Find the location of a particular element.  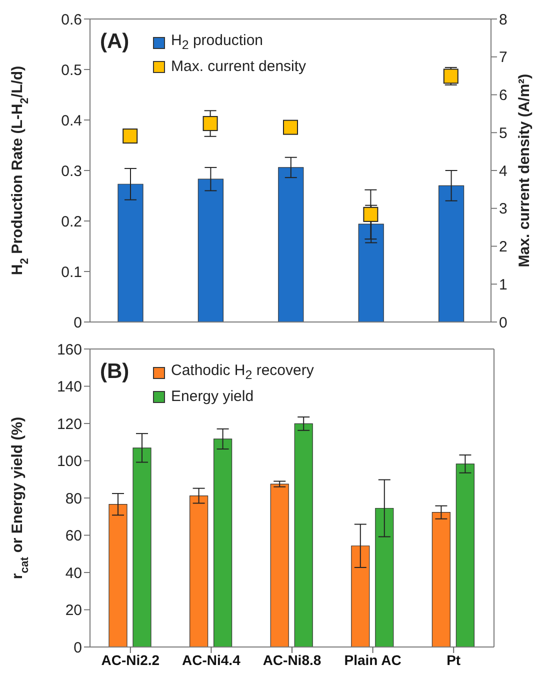

y2-tick-label: 3 is located at coordinates (503, 209).